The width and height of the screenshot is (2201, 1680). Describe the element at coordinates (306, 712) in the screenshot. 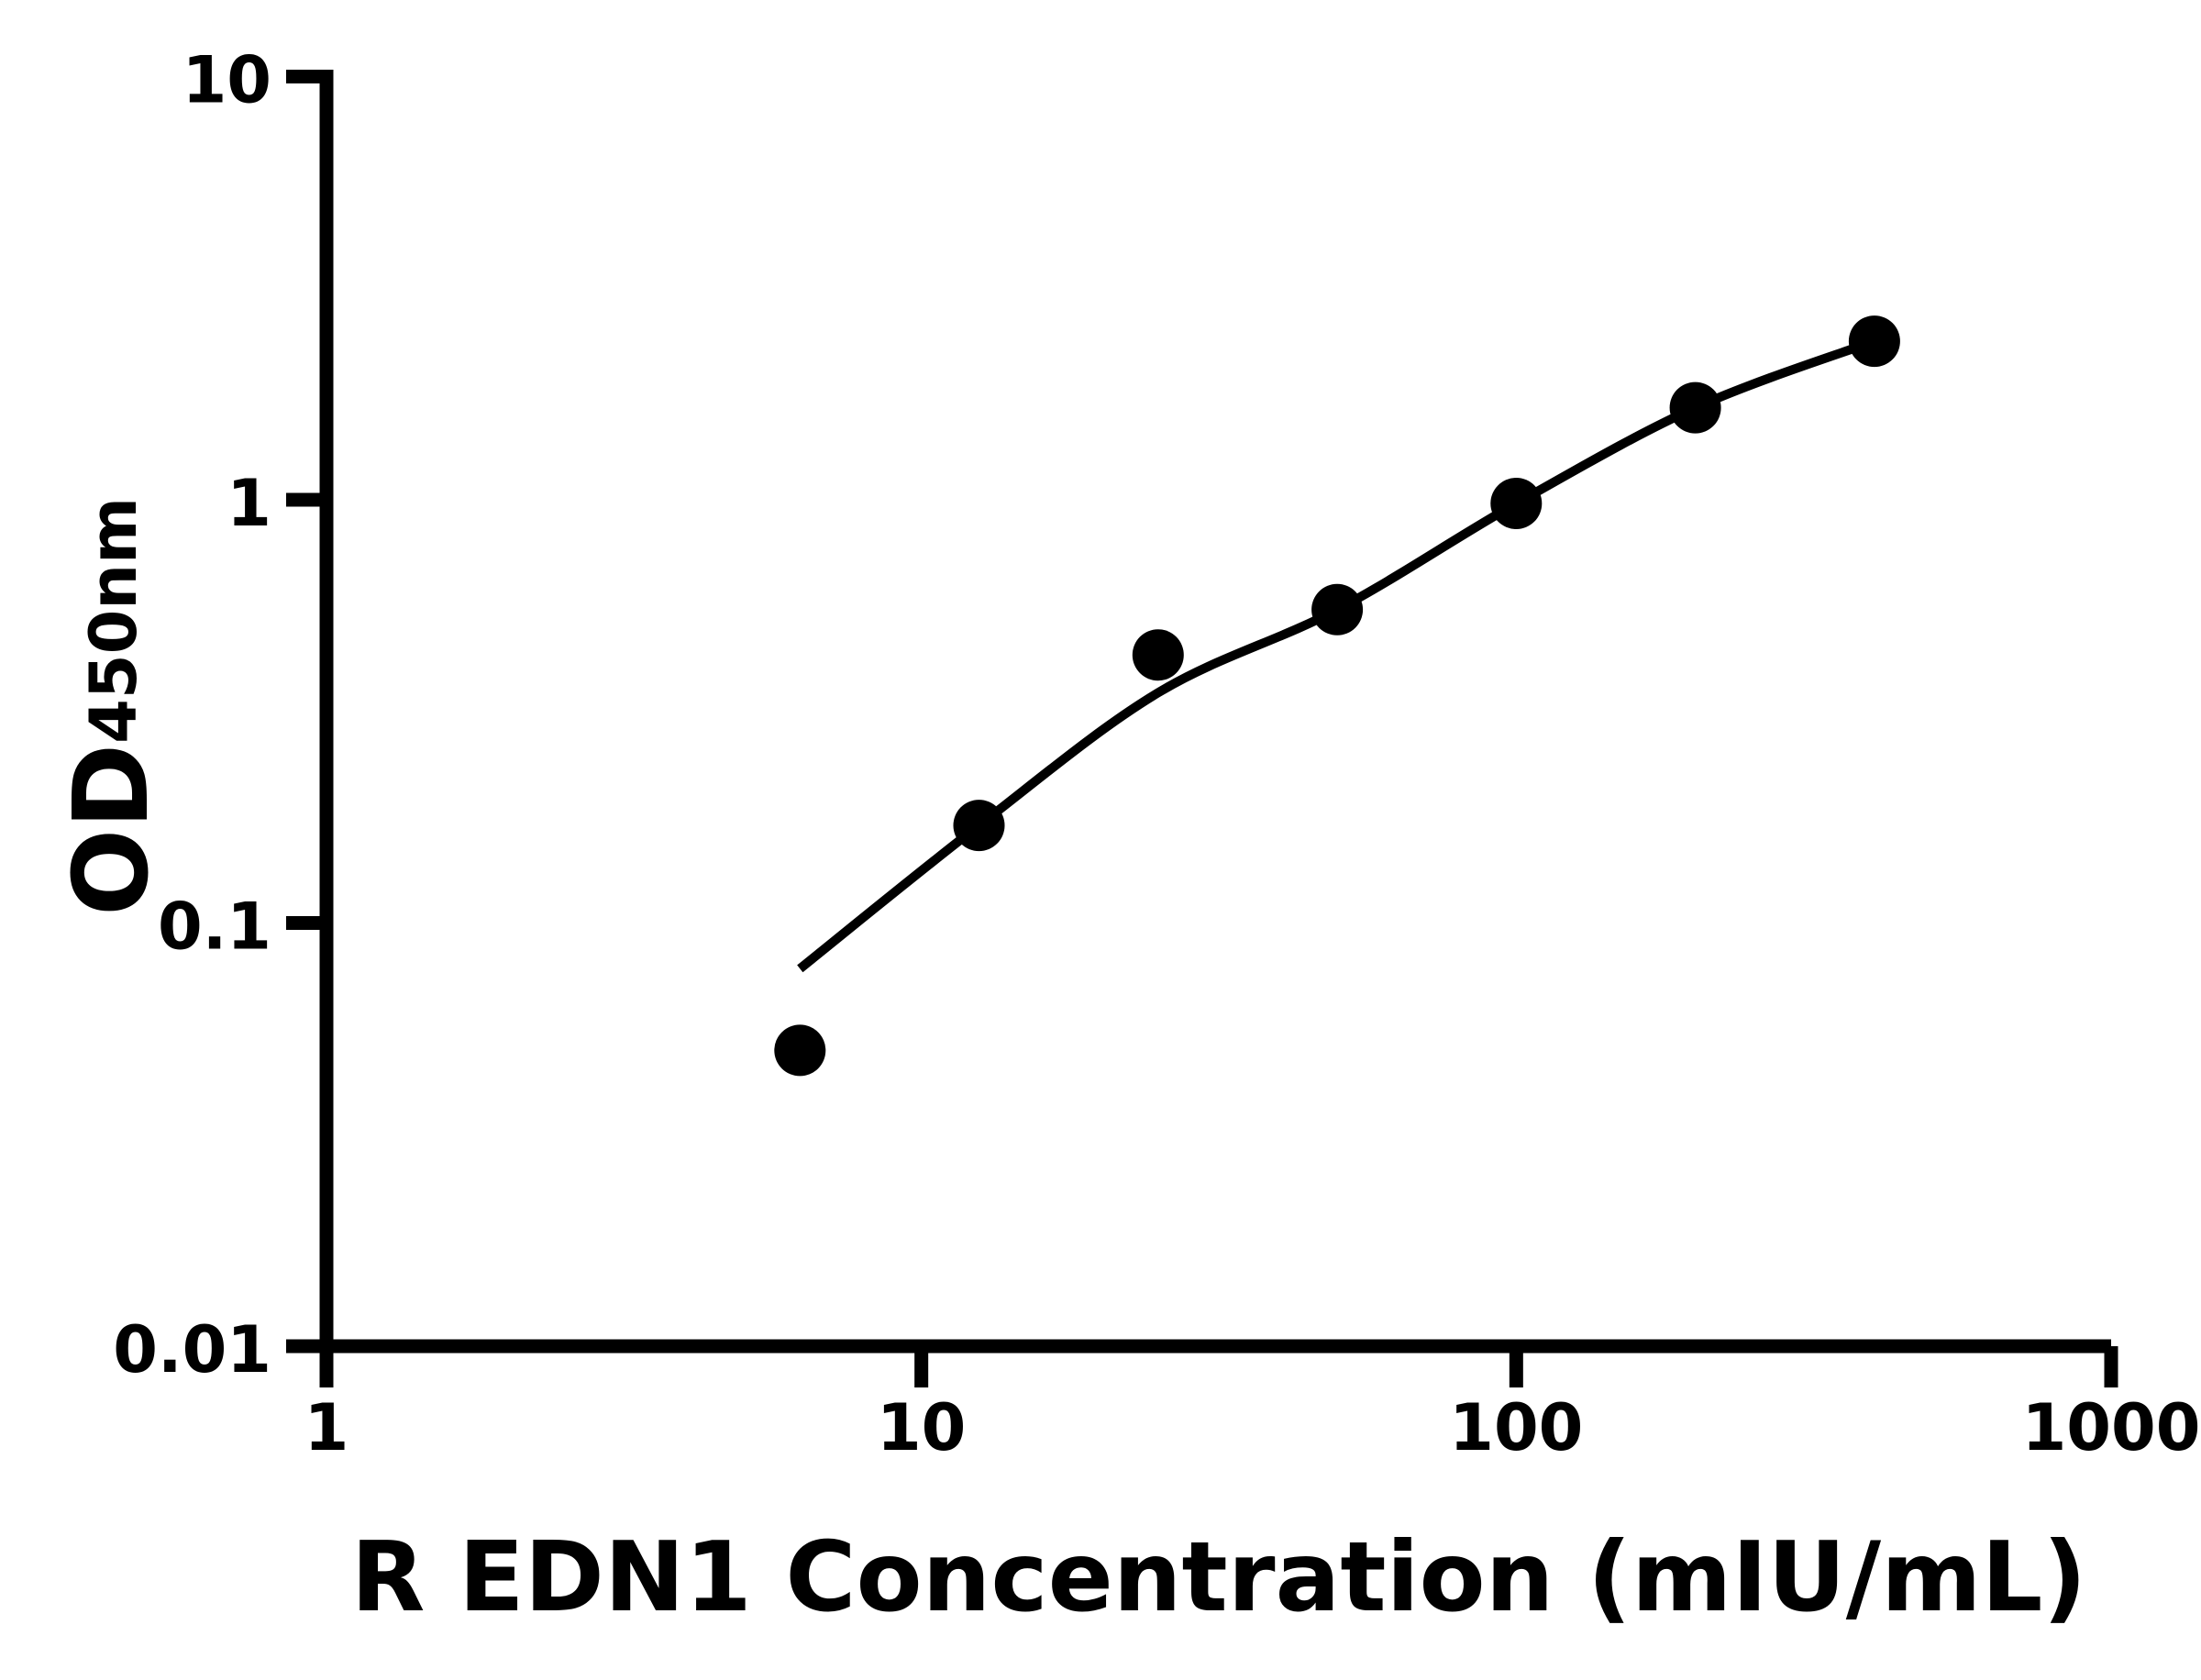

I see `y-axis-ticks` at that location.